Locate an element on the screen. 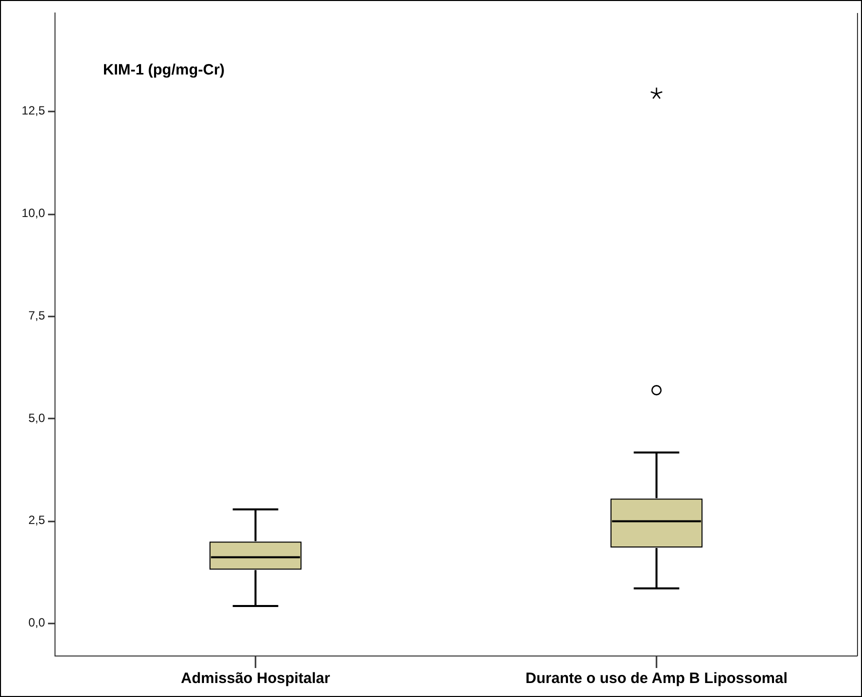 This screenshot has width=862, height=697. y-tick-label: 10,0 is located at coordinates (34, 213).